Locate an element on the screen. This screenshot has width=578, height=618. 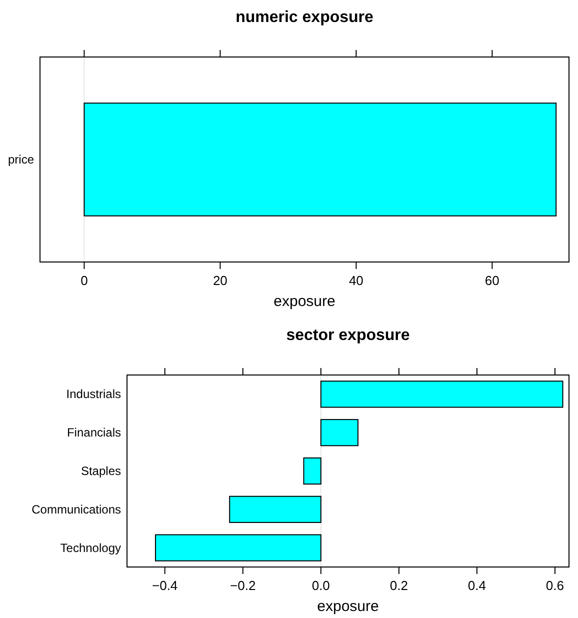
x-tick-label: 60 is located at coordinates (492, 280).